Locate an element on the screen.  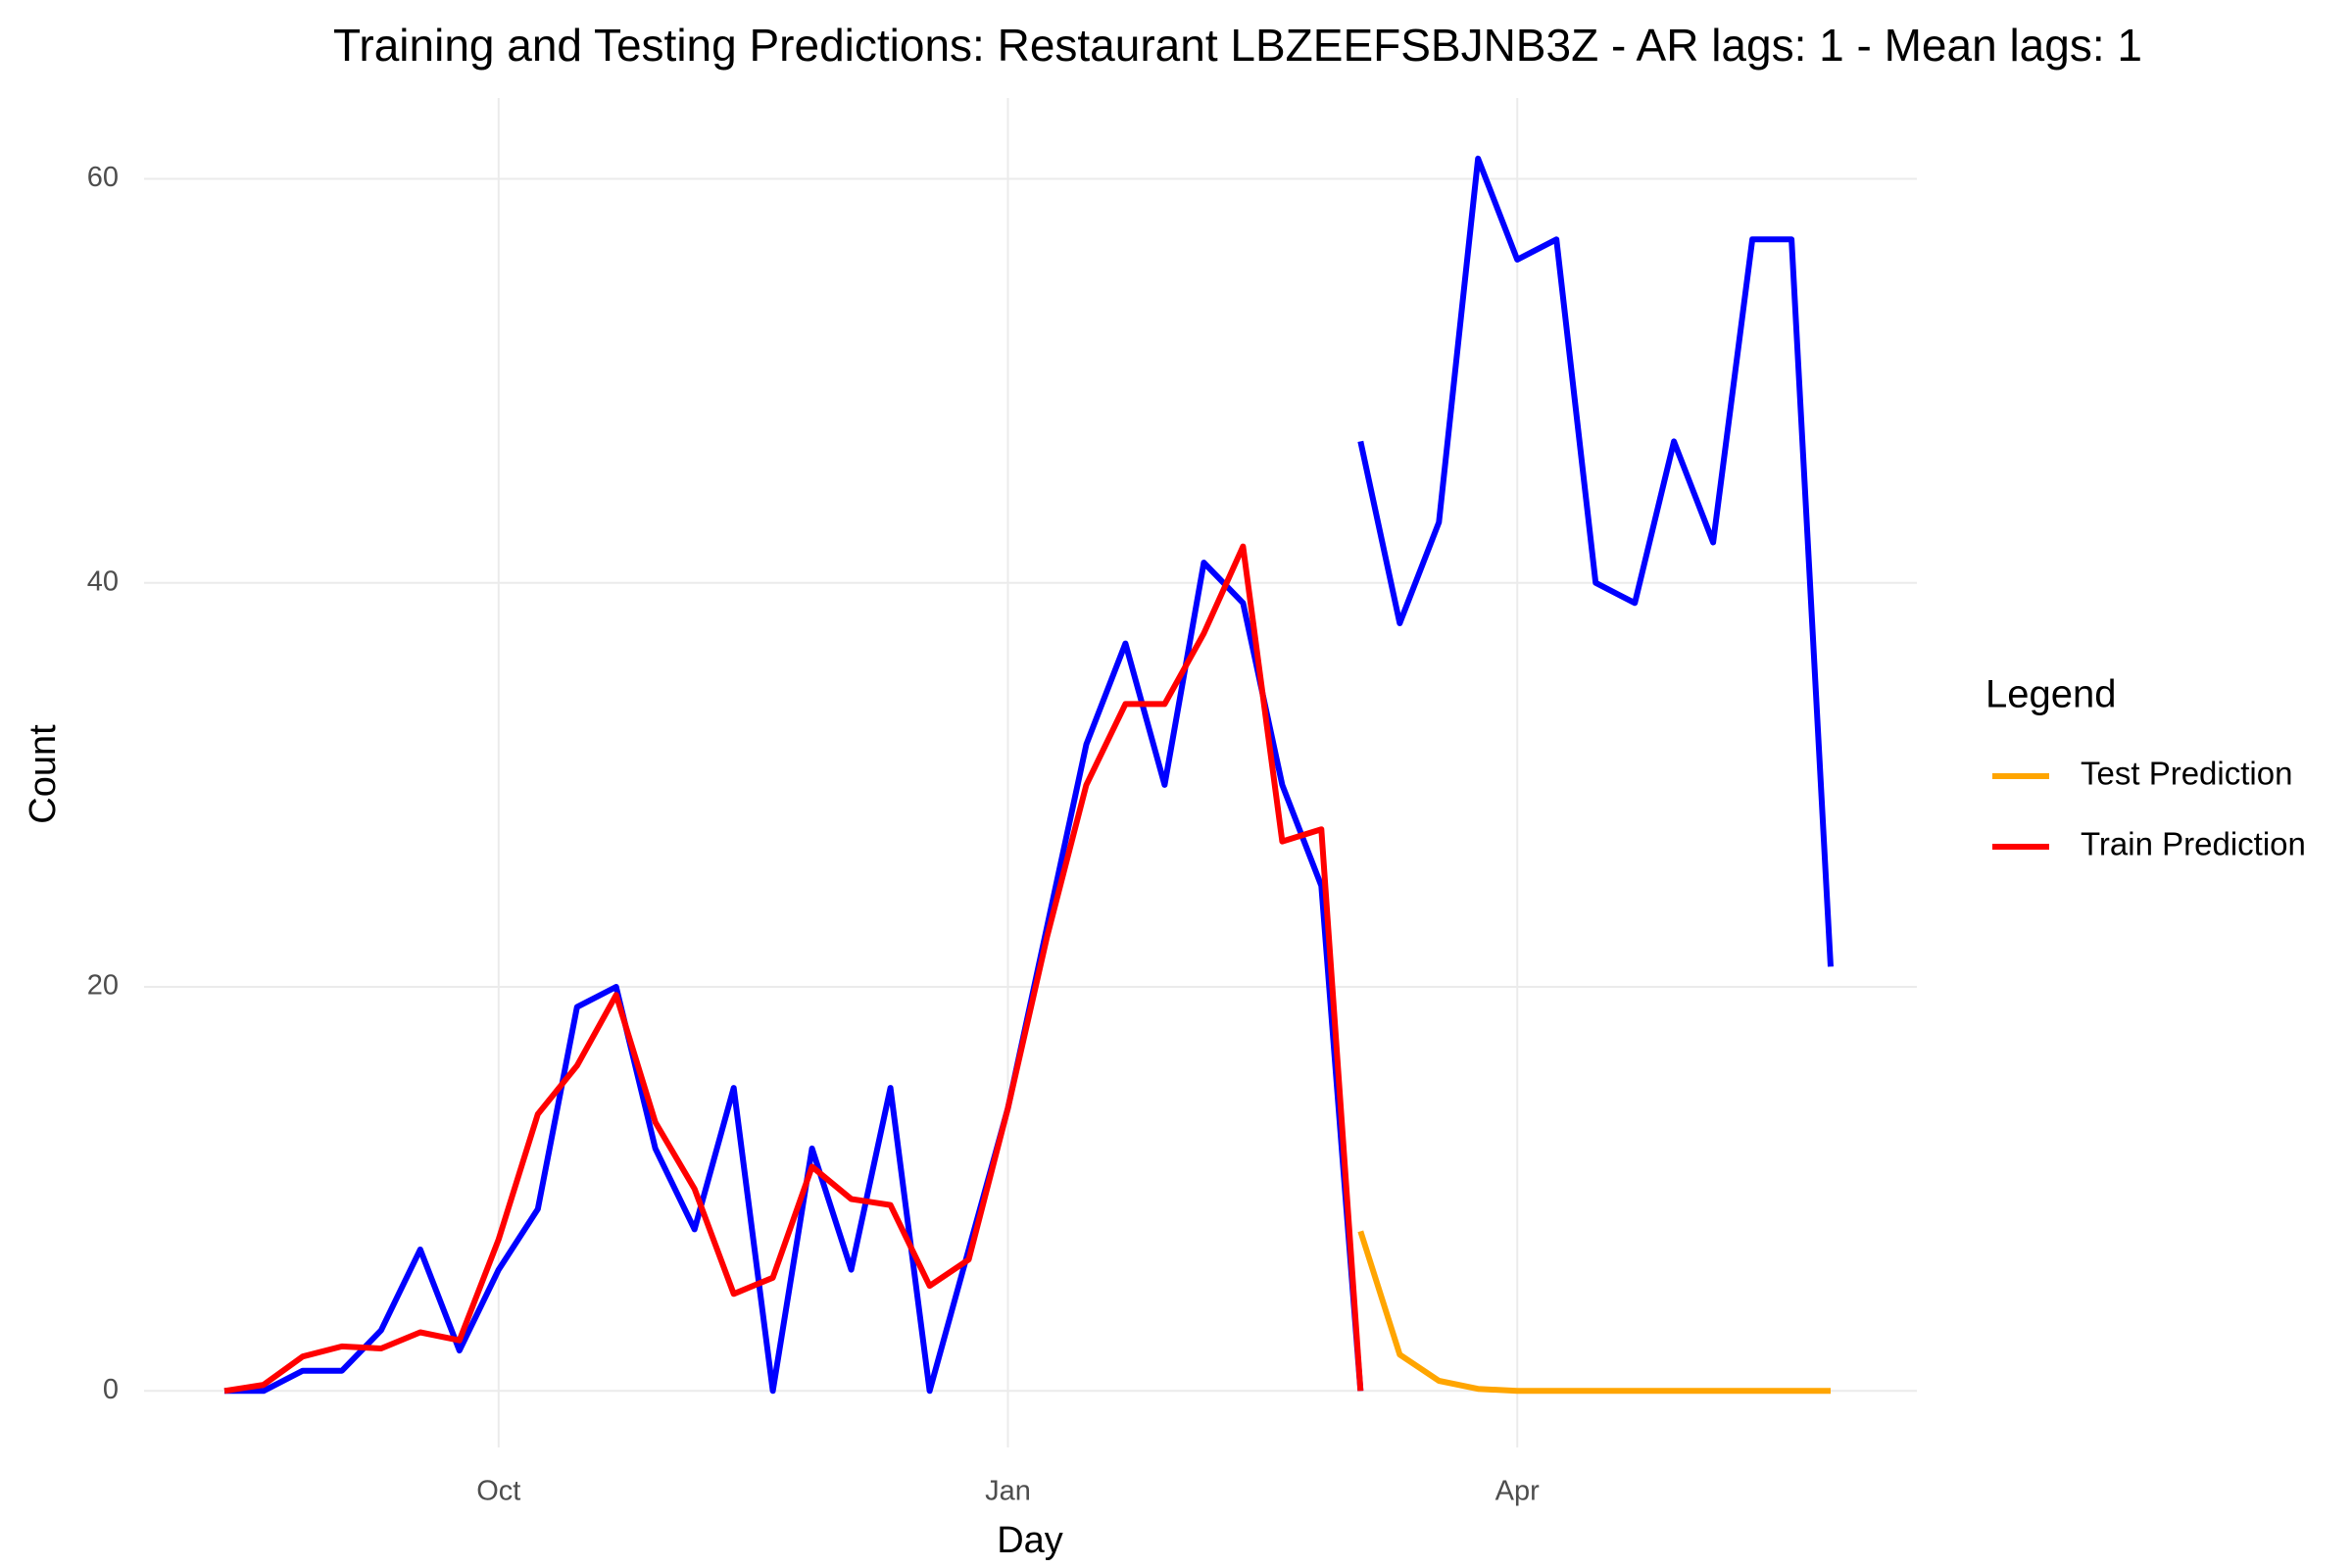
legend-title: Legend is located at coordinates (2050, 694).